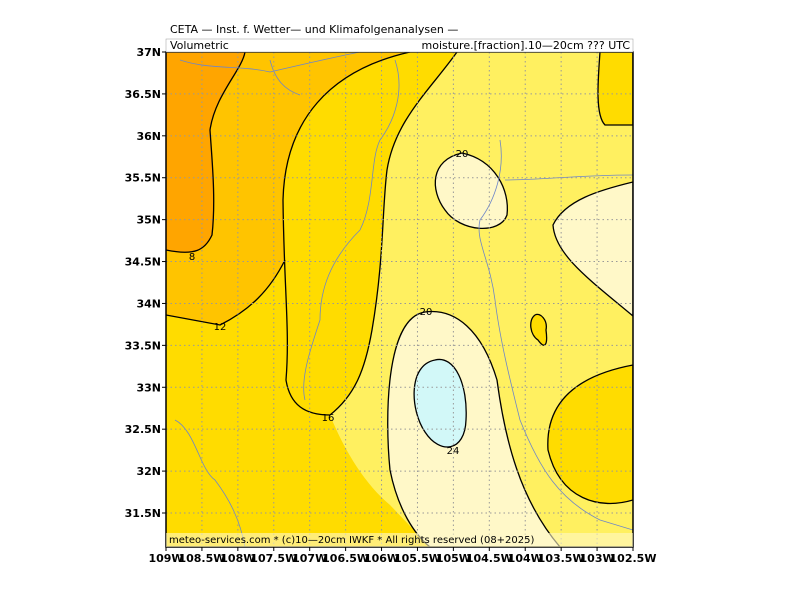  What do you see at coordinates (201, 558) in the screenshot?
I see `lon-tick-label: 108.5W` at bounding box center [201, 558].